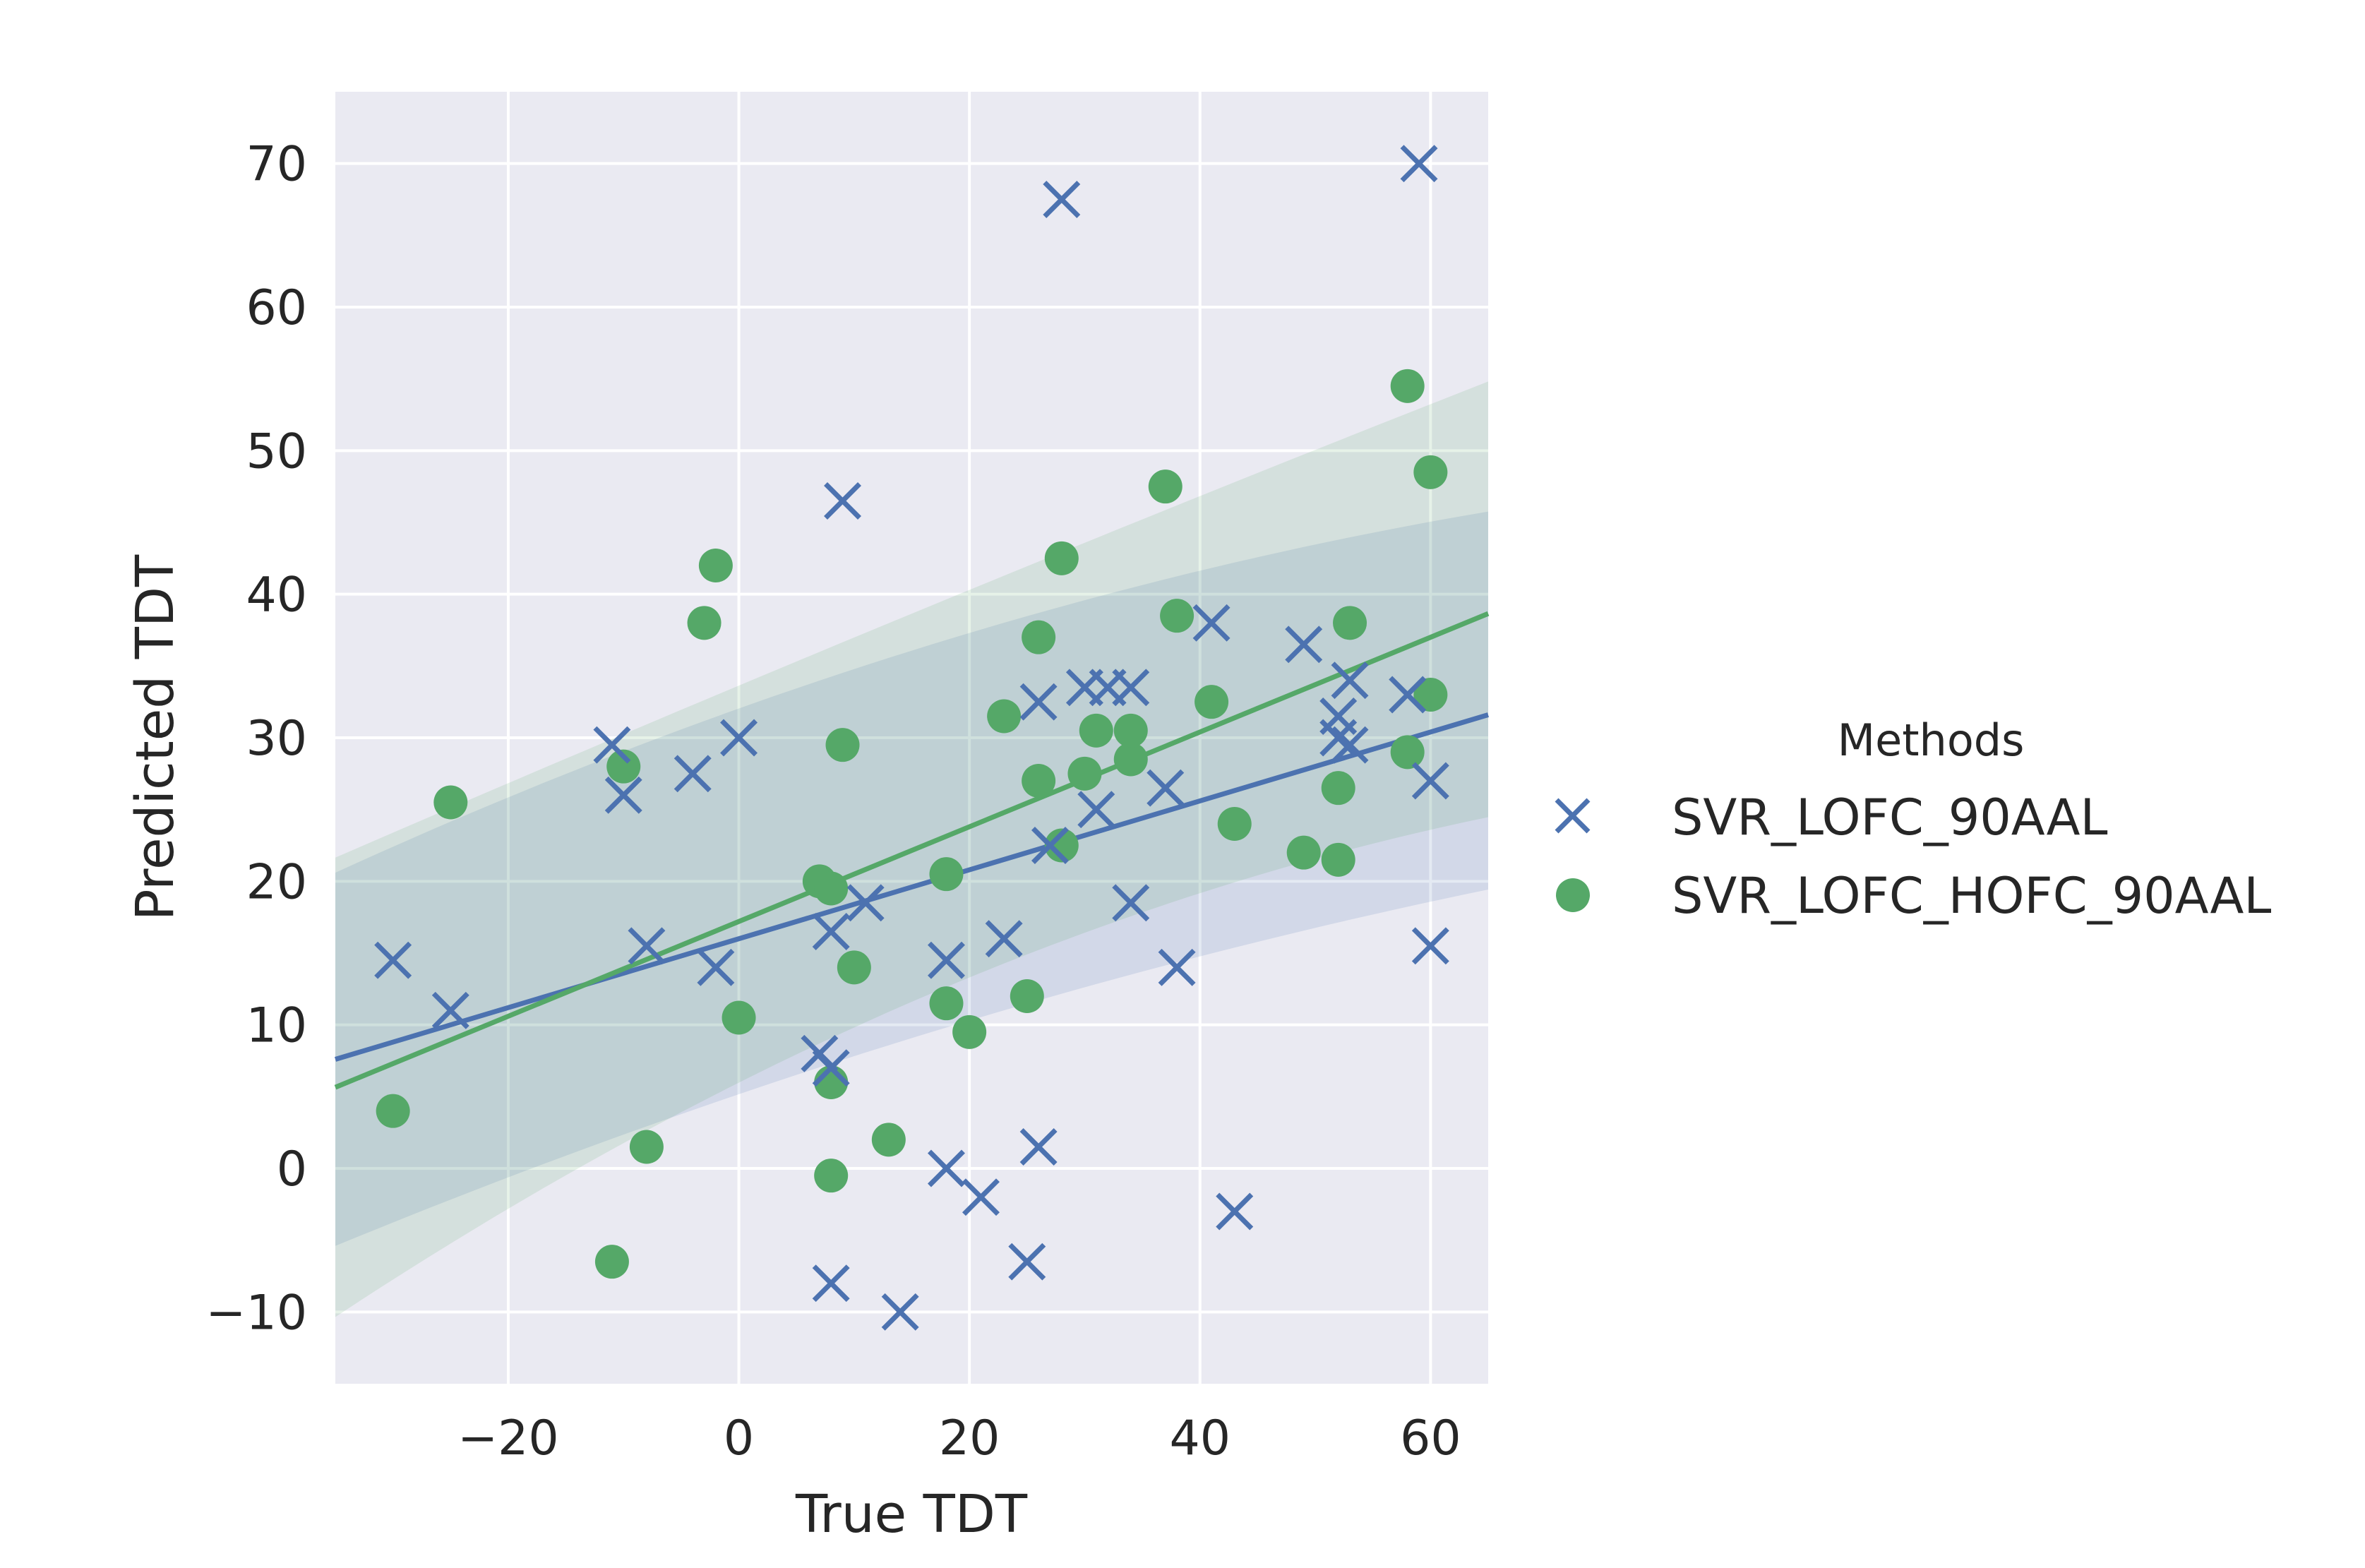  Describe the element at coordinates (1971, 896) in the screenshot. I see `legend-label-series-2: SVR_LOFC_HOFC_90AAL` at that location.